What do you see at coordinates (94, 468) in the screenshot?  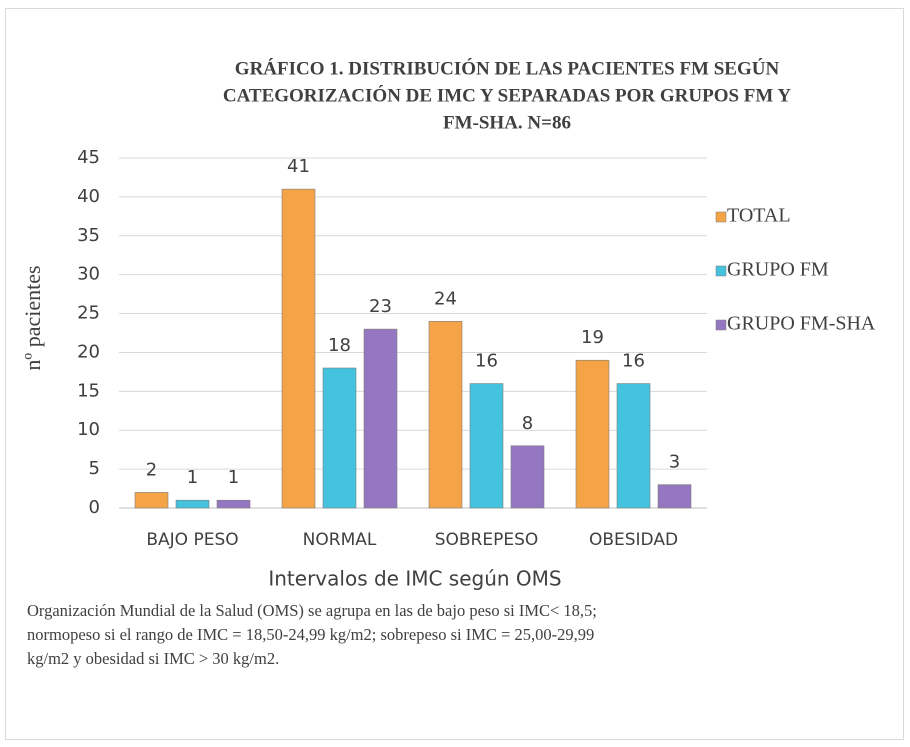 I see `y-tick-label: 5` at bounding box center [94, 468].